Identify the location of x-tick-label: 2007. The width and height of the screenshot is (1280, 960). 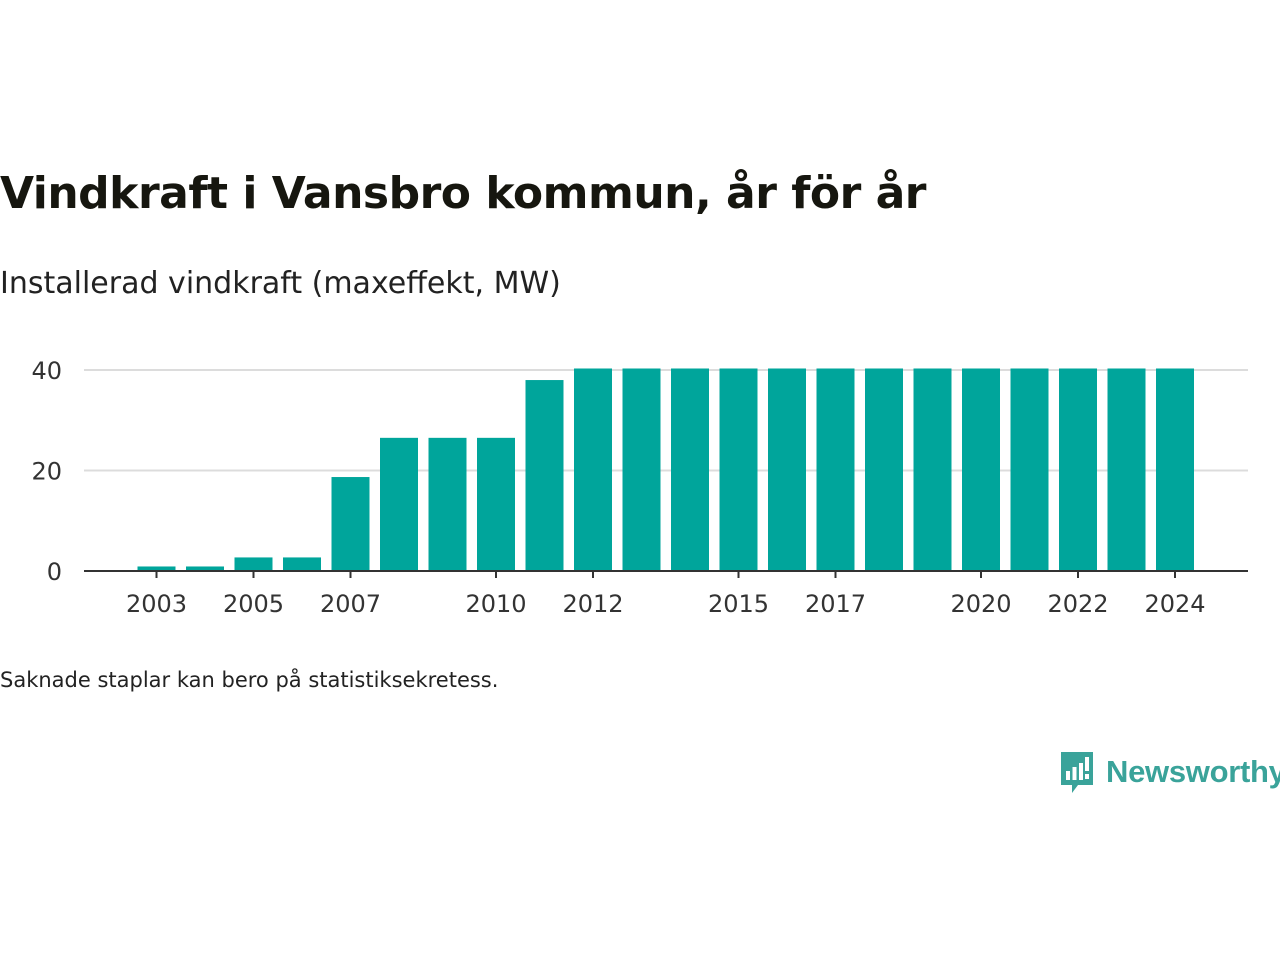
(350, 604).